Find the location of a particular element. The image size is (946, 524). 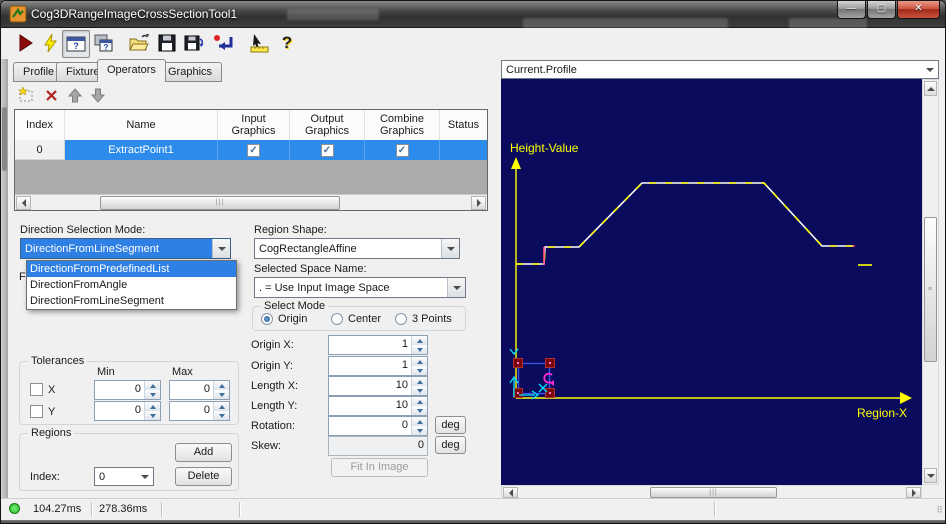

help-button: ? ? is located at coordinates (287, 43).